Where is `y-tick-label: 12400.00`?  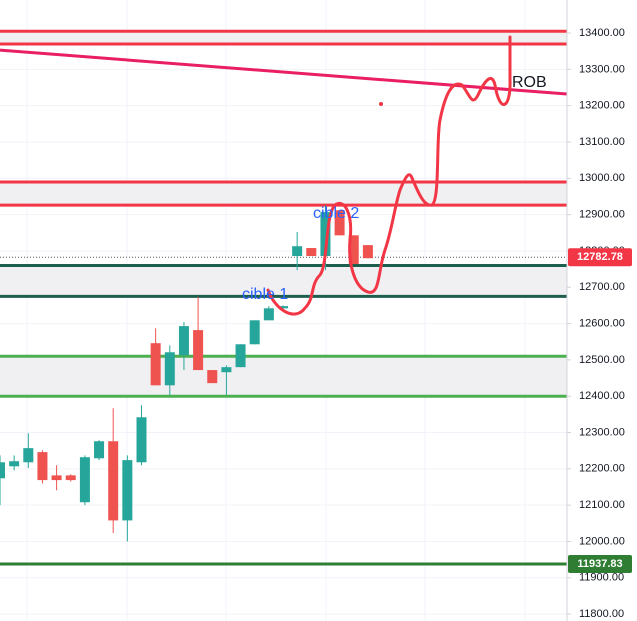
y-tick-label: 12400.00 is located at coordinates (602, 396).